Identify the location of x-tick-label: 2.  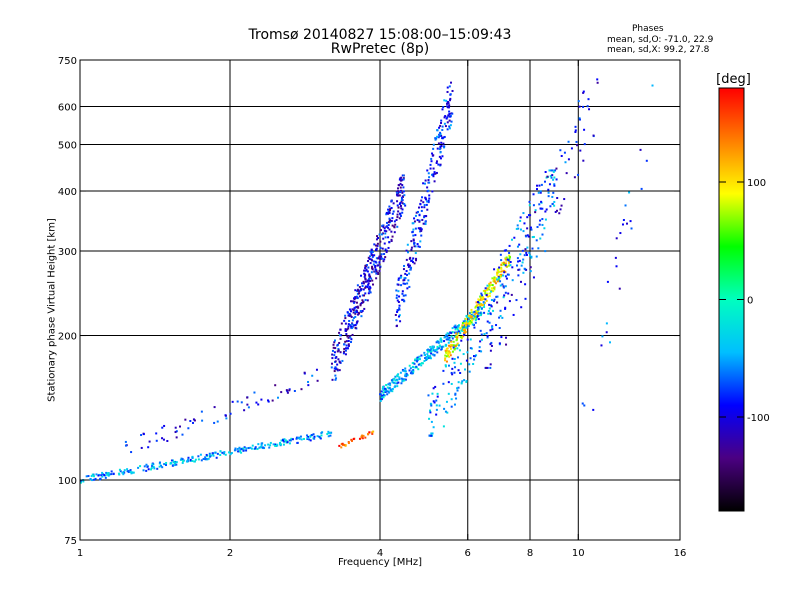
(230, 553).